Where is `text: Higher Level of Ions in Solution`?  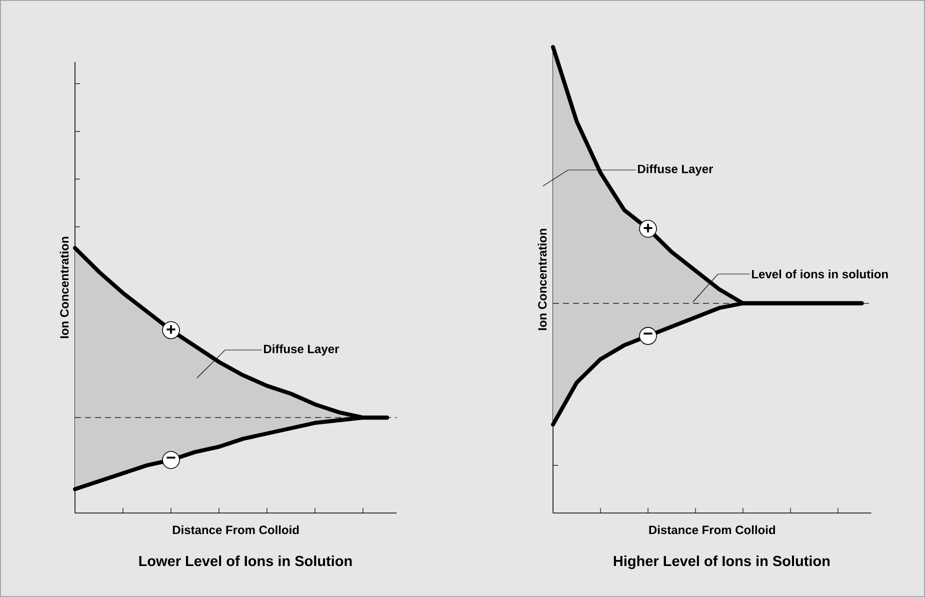 text: Higher Level of Ions in Solution is located at coordinates (722, 563).